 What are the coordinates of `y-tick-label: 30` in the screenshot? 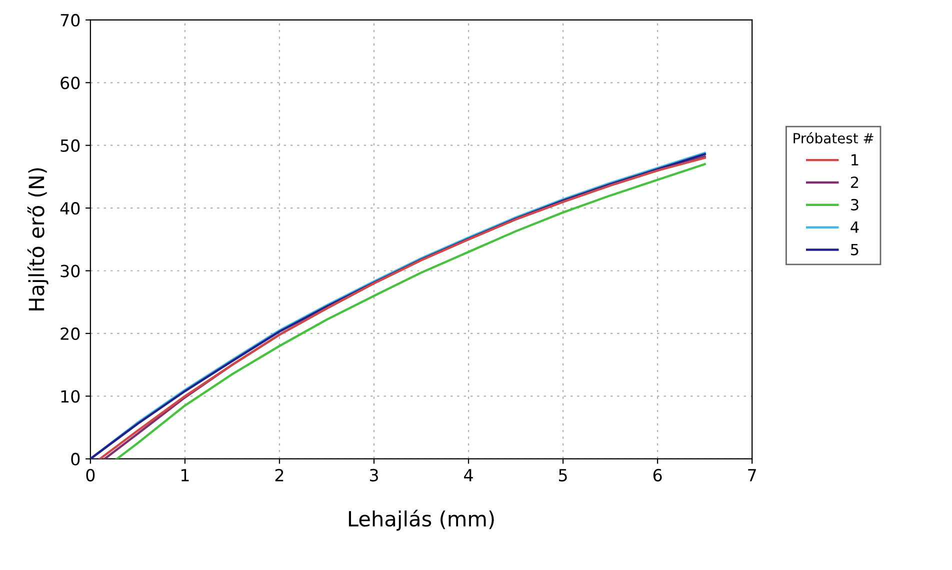 It's located at (70, 271).